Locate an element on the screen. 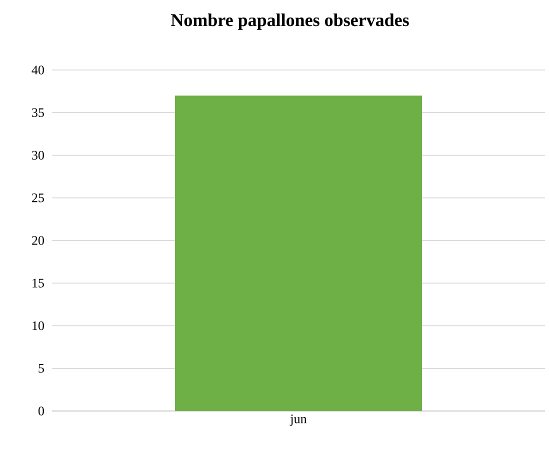 This screenshot has height=450, width=549. y-tick-label: 15 is located at coordinates (38, 283).